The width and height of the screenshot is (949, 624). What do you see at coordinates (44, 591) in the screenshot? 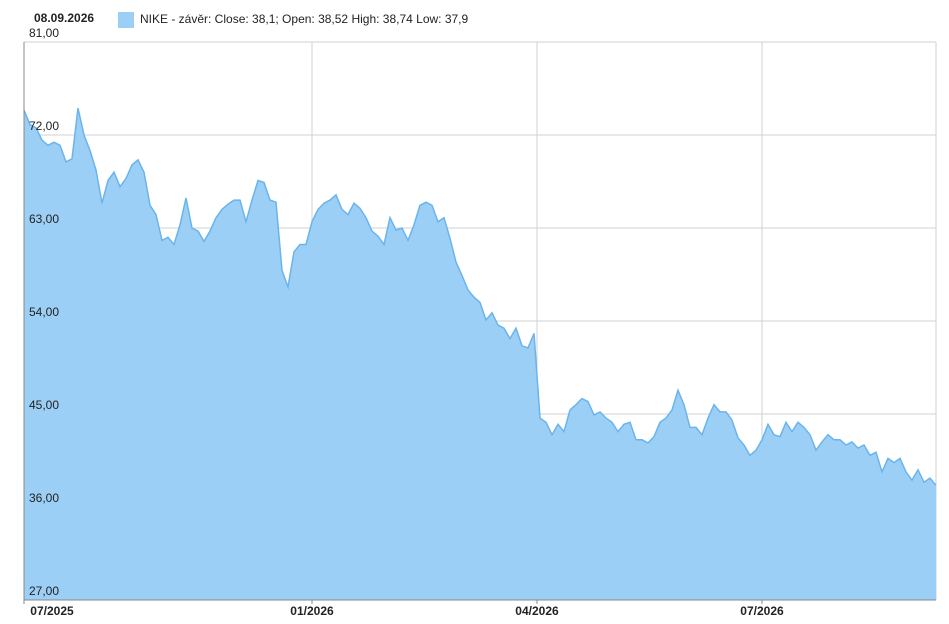
I see `y-tick-label: 27,00` at bounding box center [44, 591].